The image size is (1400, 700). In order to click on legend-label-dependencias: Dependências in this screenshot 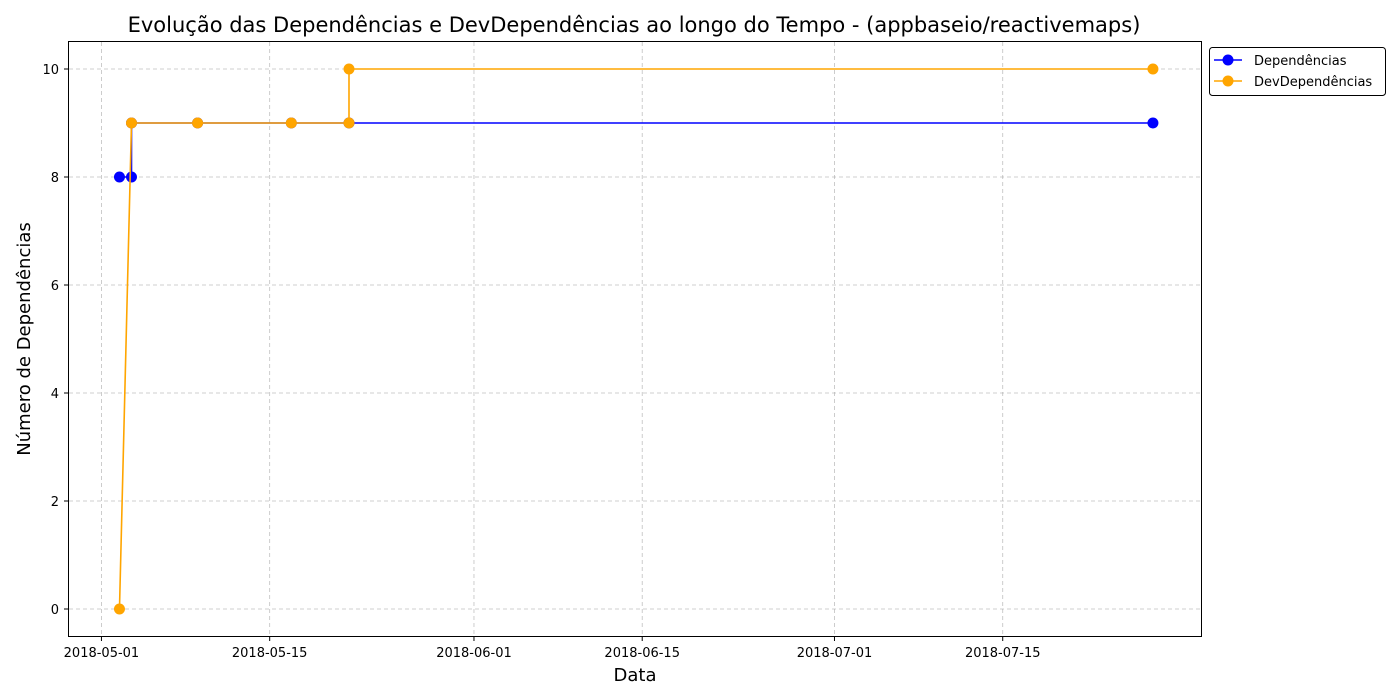, I will do `click(1300, 61)`.